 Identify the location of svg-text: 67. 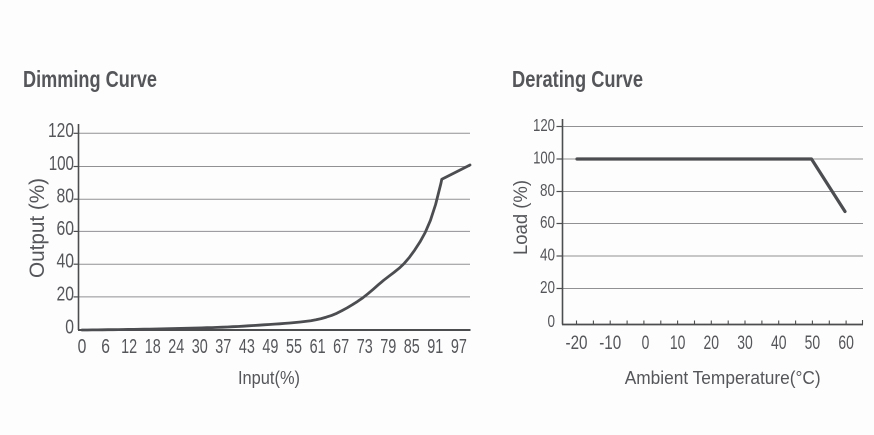
(341, 347).